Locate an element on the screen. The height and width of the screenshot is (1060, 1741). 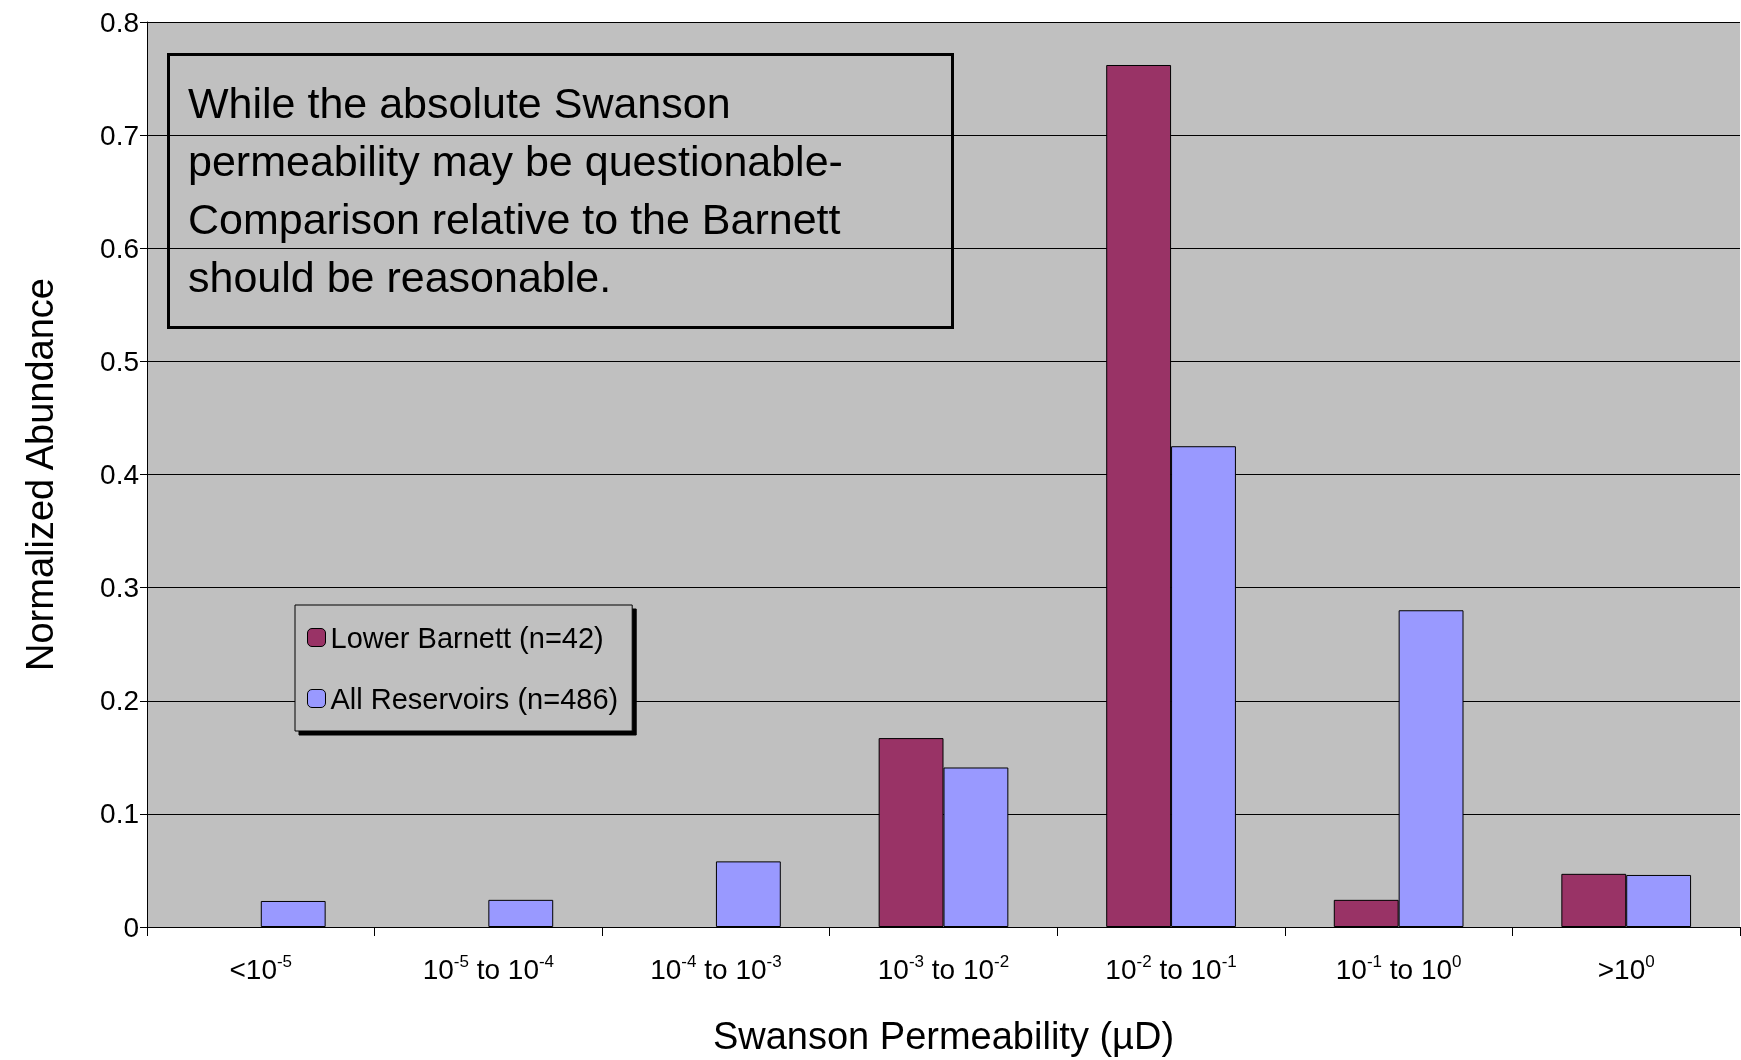
y-tick-label: 0 is located at coordinates (131, 927).